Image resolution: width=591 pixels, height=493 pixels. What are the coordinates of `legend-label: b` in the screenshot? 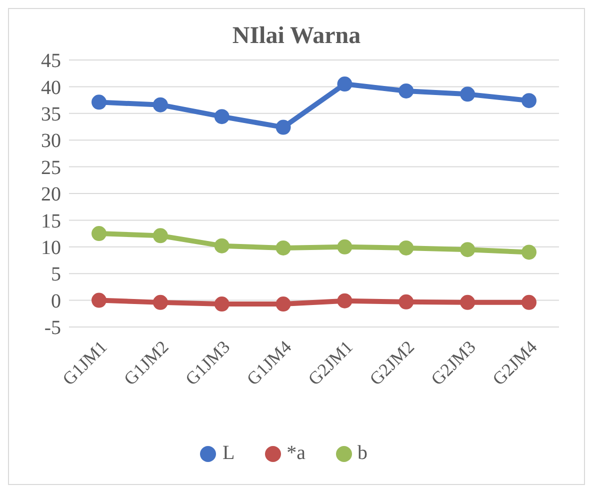 It's located at (362, 453).